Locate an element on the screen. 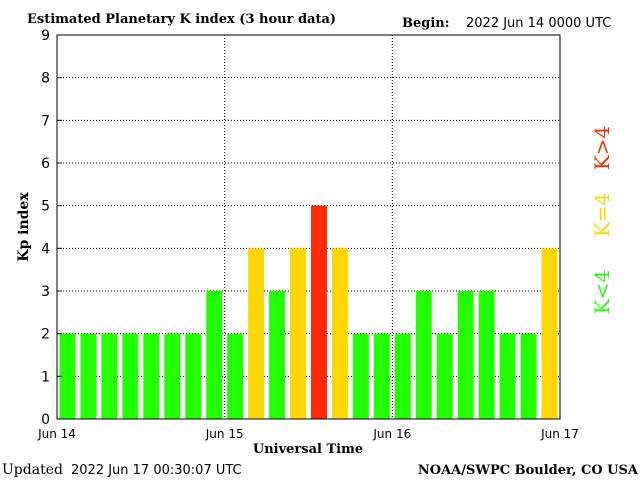  y-tick-label: 6 is located at coordinates (45, 164).